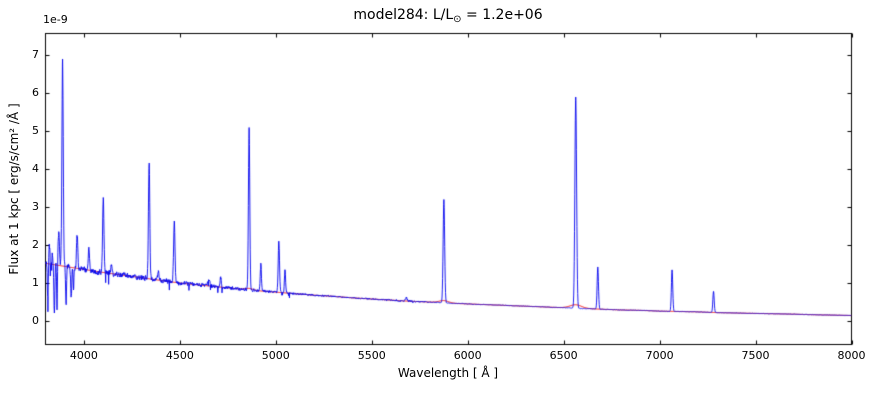 The width and height of the screenshot is (880, 400). What do you see at coordinates (275, 355) in the screenshot?
I see `x-tick-label: 5000` at bounding box center [275, 355].